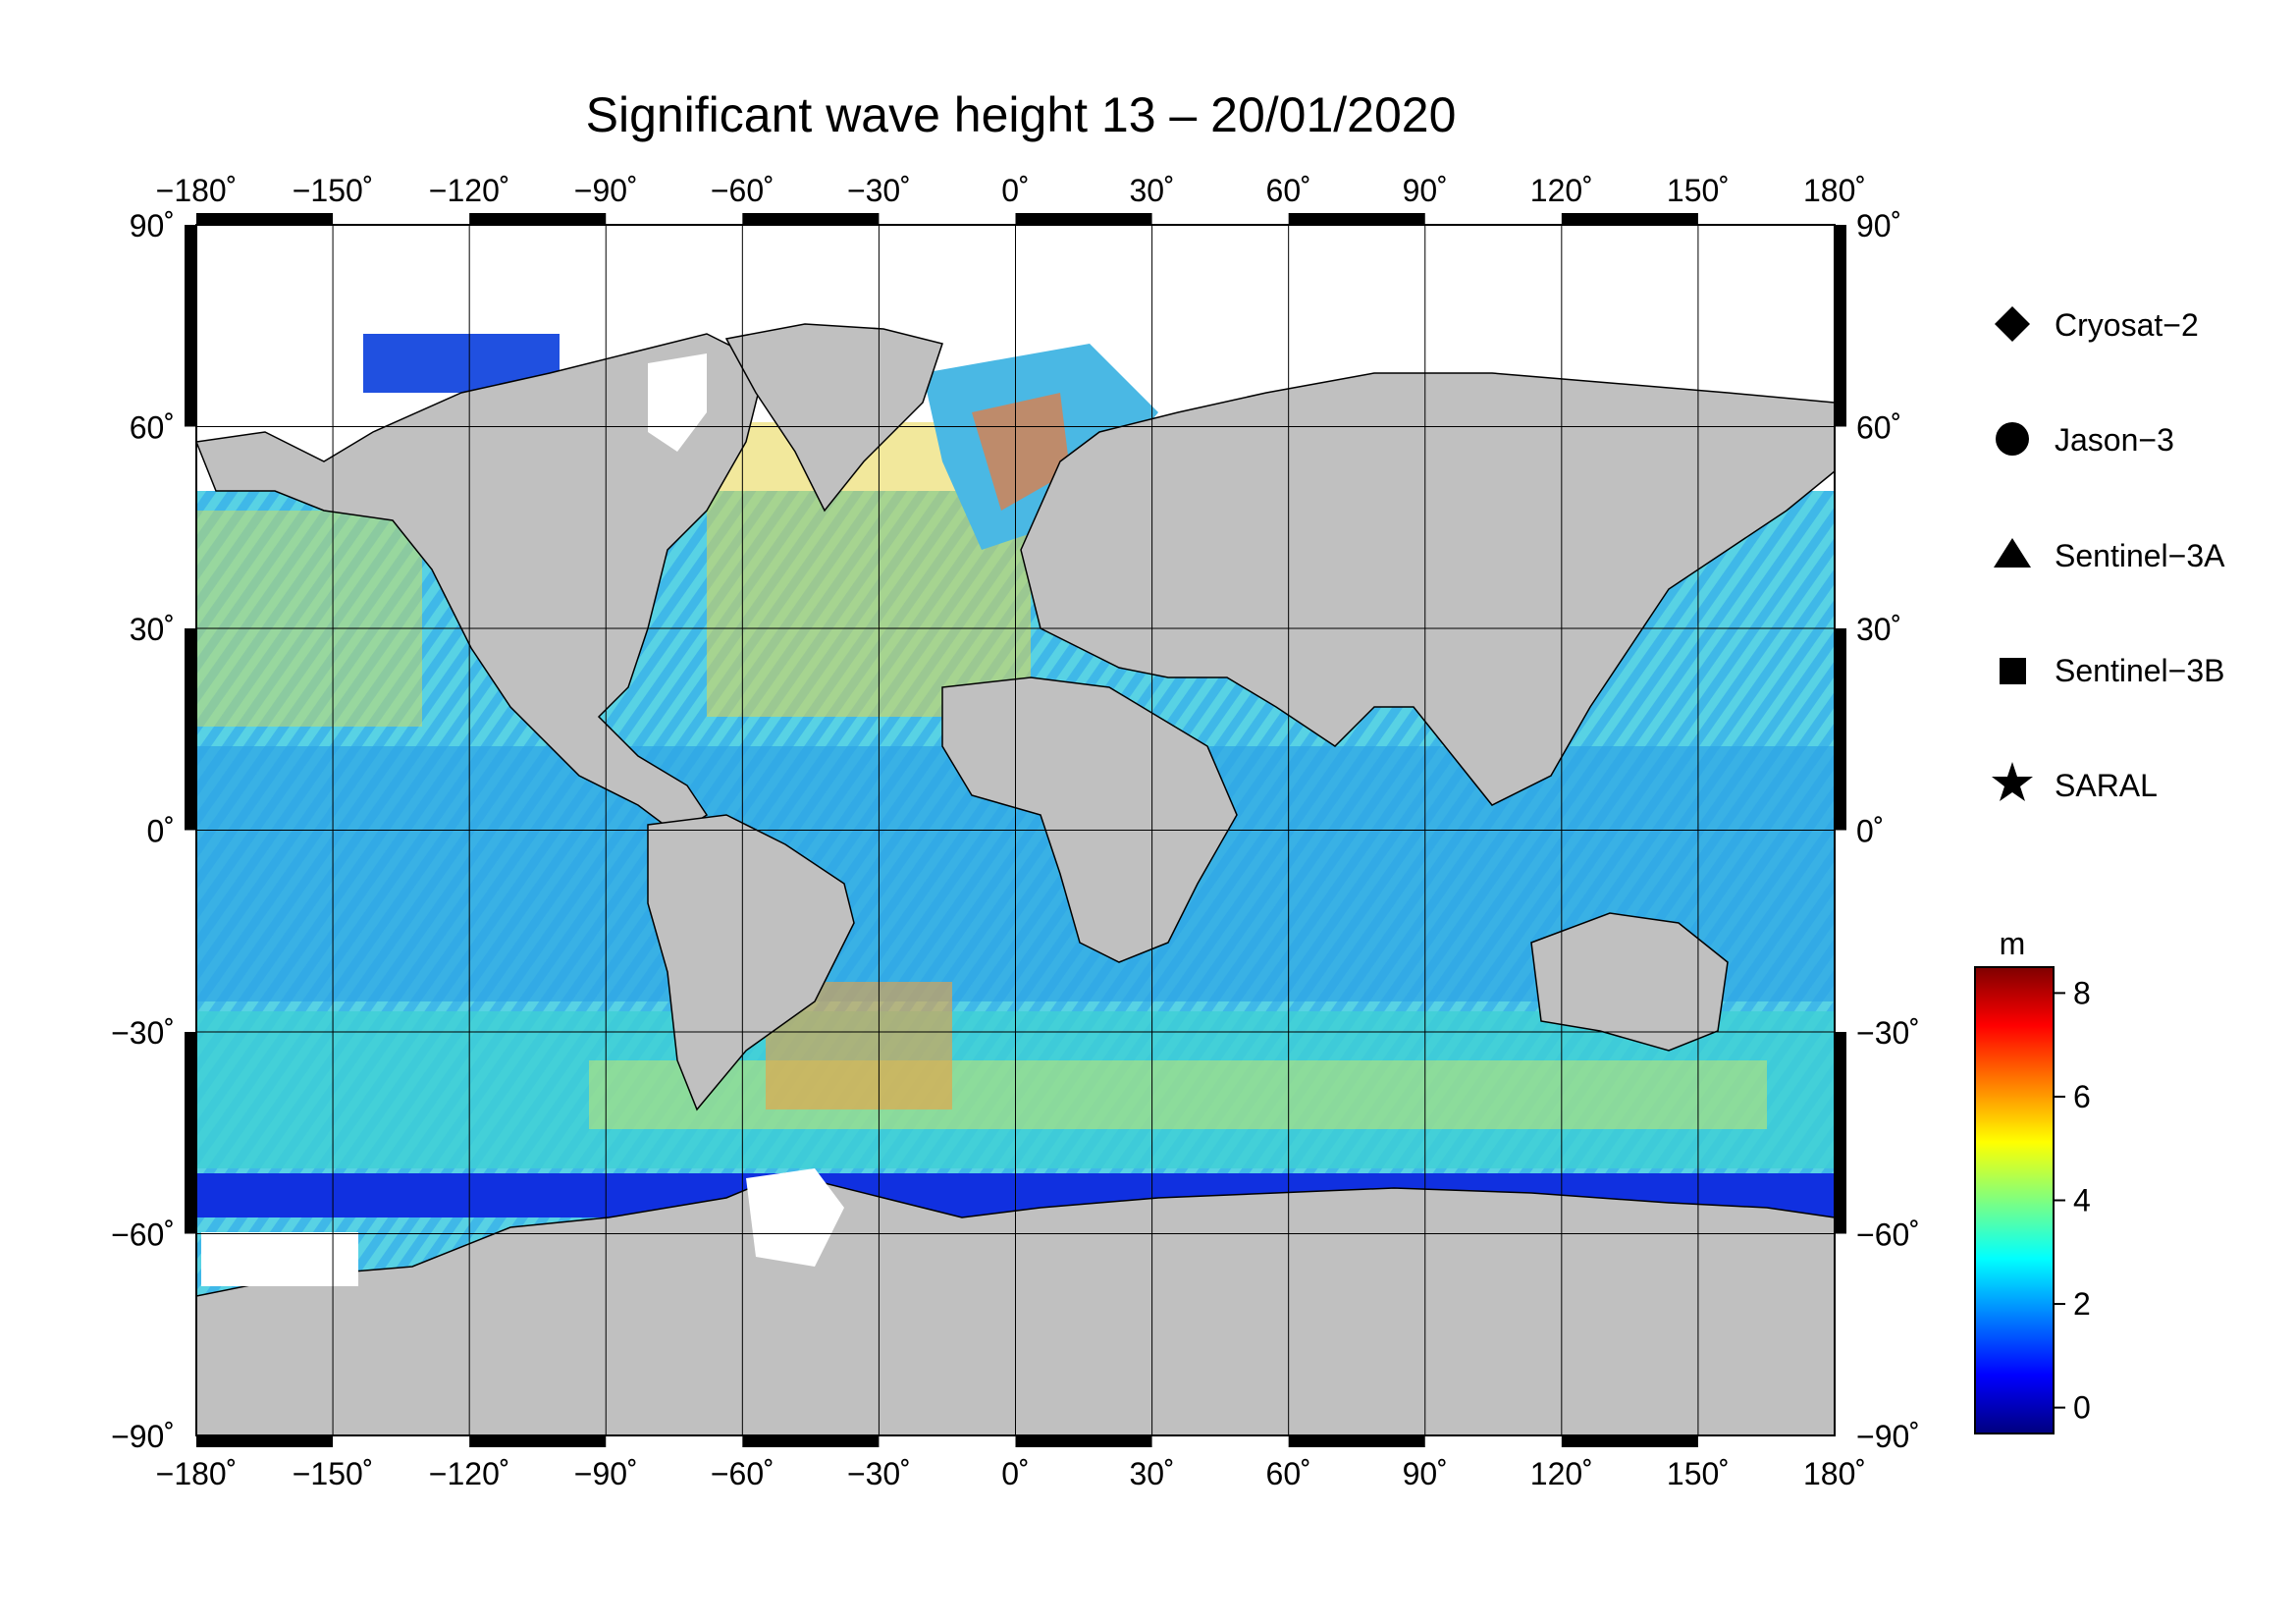 Image resolution: width=2296 pixels, height=1623 pixels. What do you see at coordinates (197, 190) in the screenshot?
I see `lon-tick-label-top: −180˚` at bounding box center [197, 190].